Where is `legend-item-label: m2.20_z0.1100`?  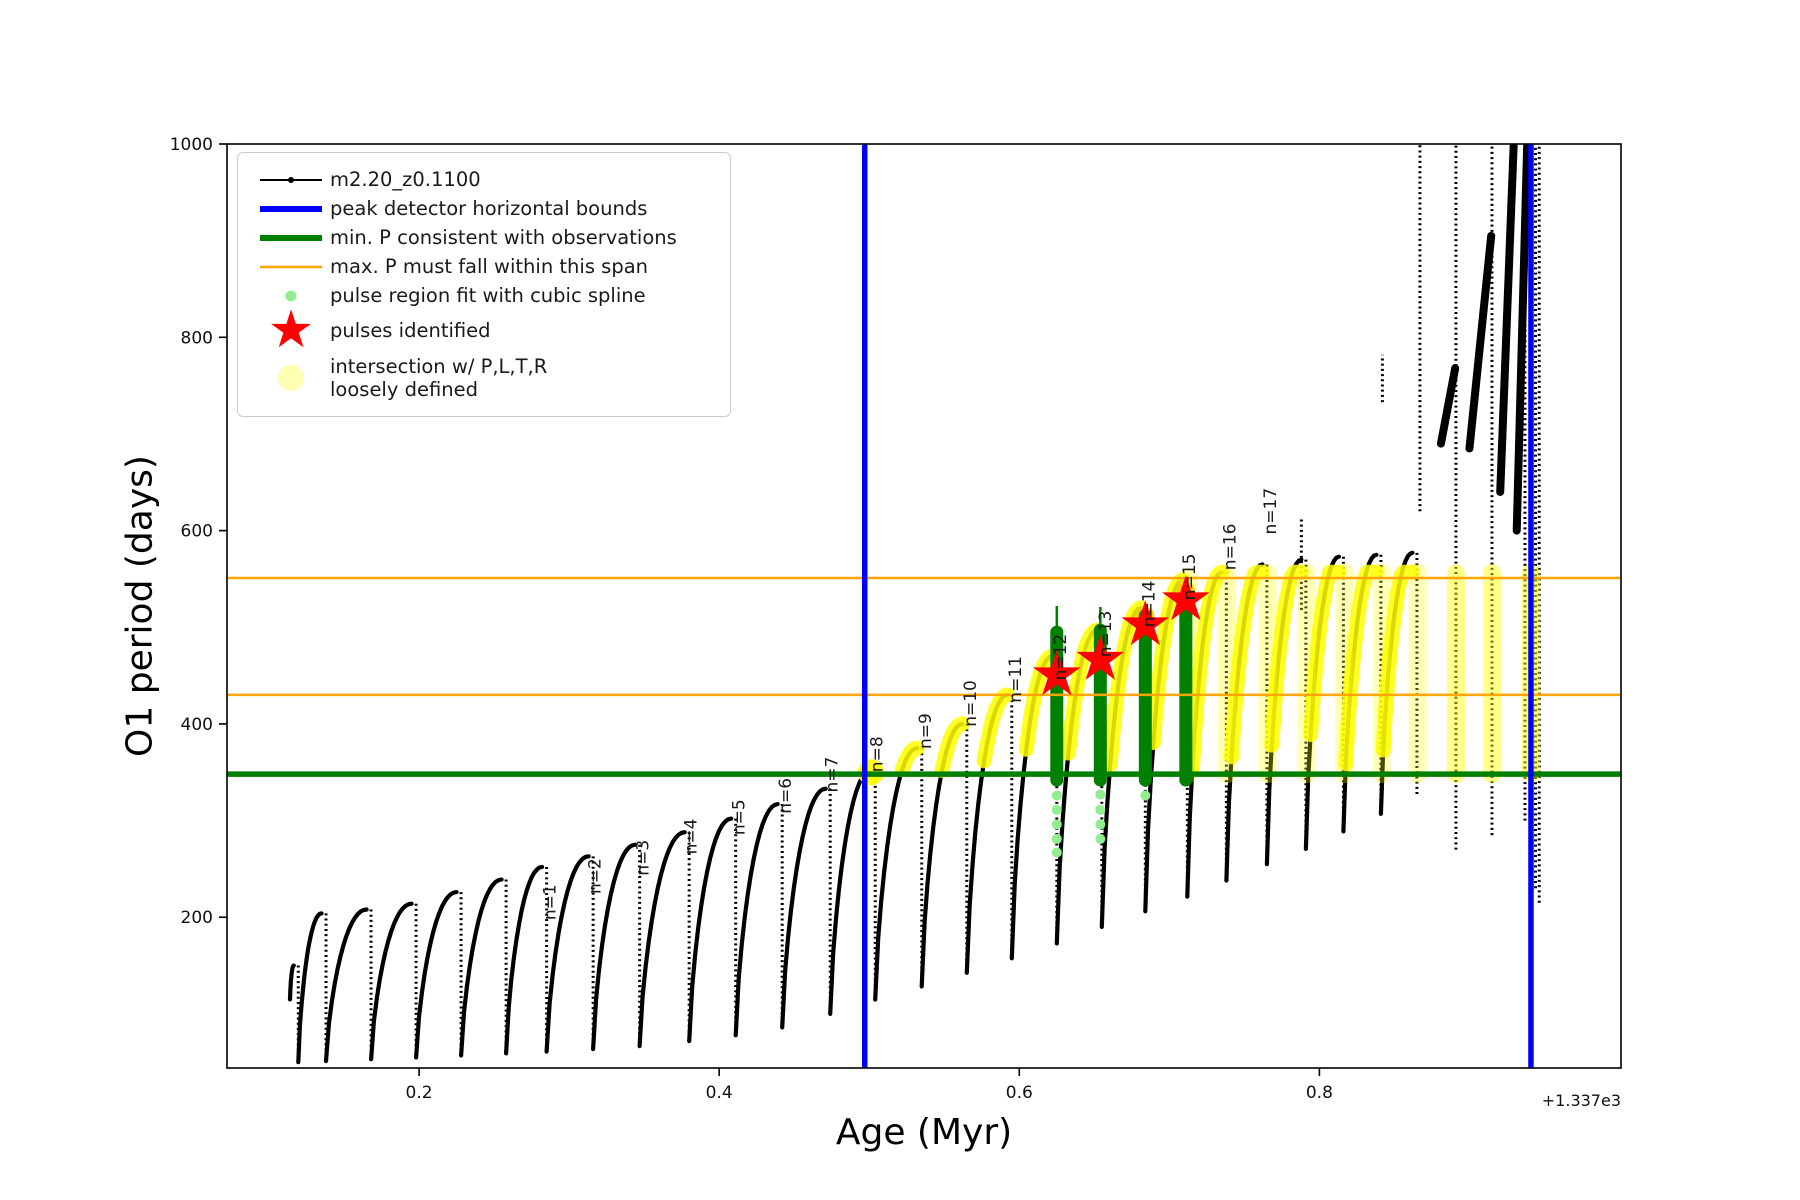
legend-item-label: m2.20_z0.1100 is located at coordinates (405, 179).